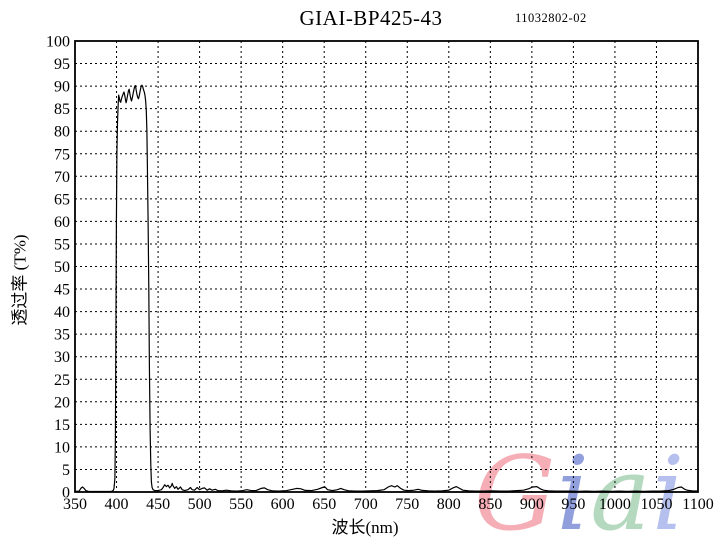 The image size is (724, 553). I want to click on x-tick-label: 1100, so click(697, 504).